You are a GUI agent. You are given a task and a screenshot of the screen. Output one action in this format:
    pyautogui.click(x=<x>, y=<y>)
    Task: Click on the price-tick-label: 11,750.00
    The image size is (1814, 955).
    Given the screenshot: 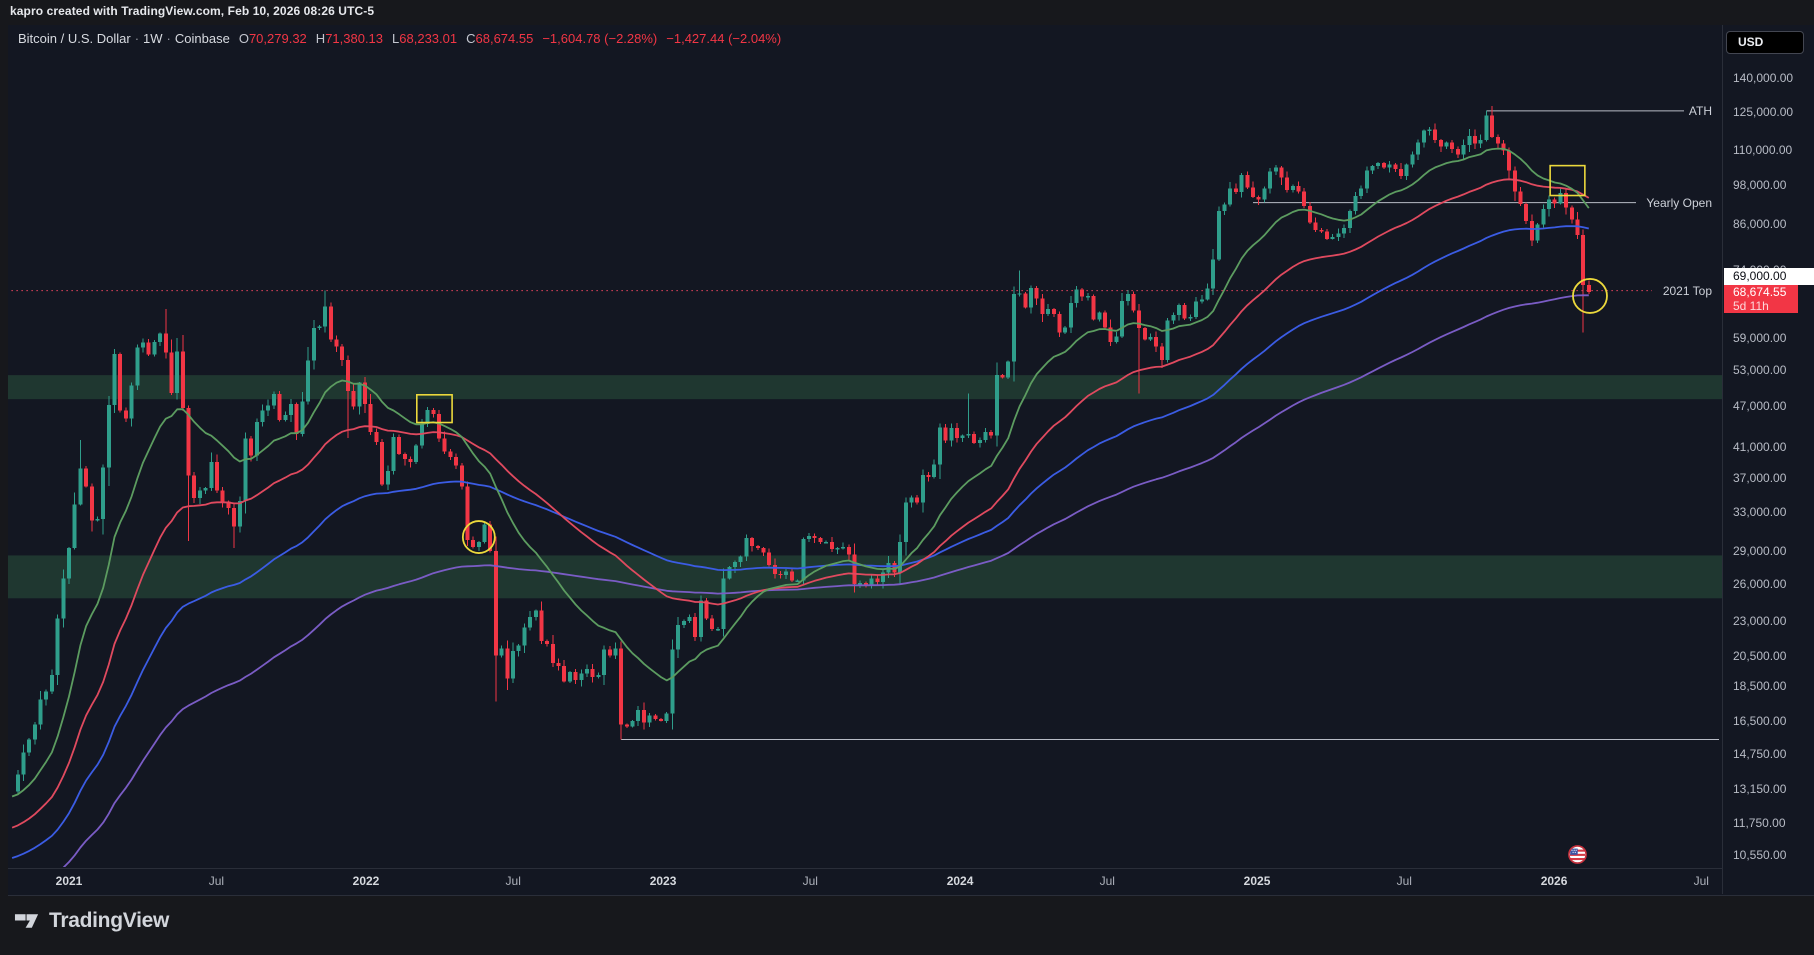 What is the action you would take?
    pyautogui.click(x=1759, y=822)
    